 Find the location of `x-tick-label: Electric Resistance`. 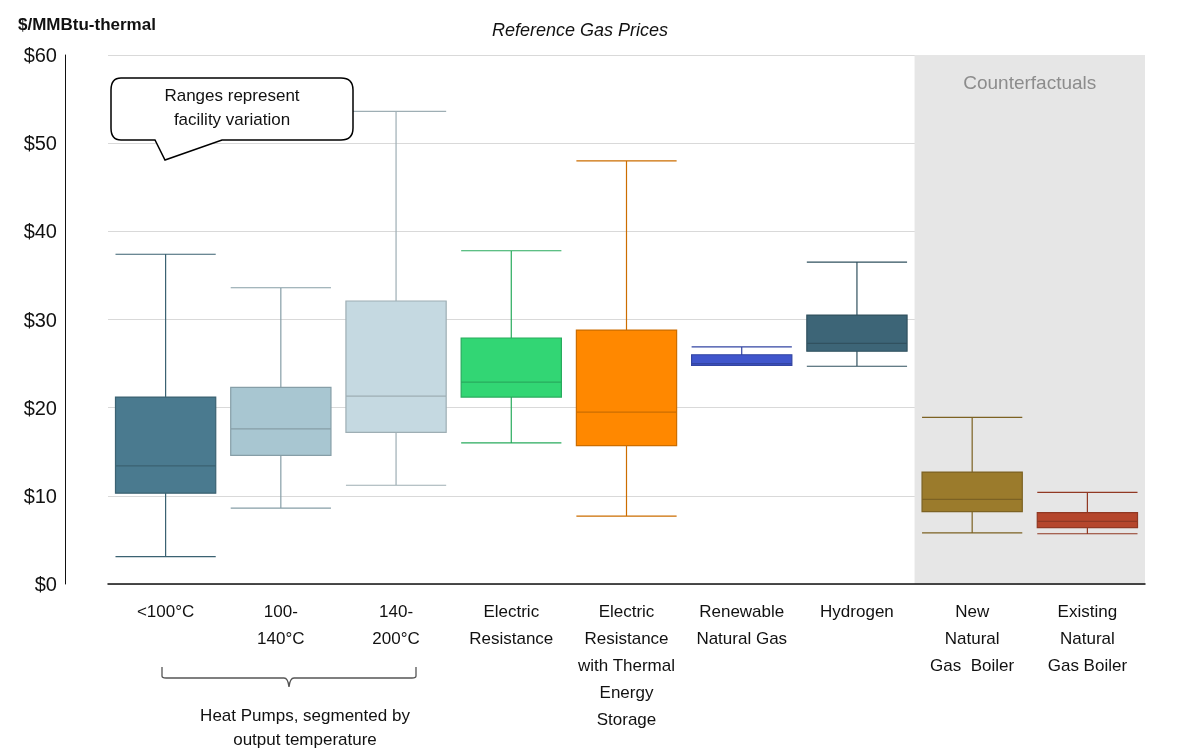

x-tick-label: Electric Resistance is located at coordinates (511, 625).